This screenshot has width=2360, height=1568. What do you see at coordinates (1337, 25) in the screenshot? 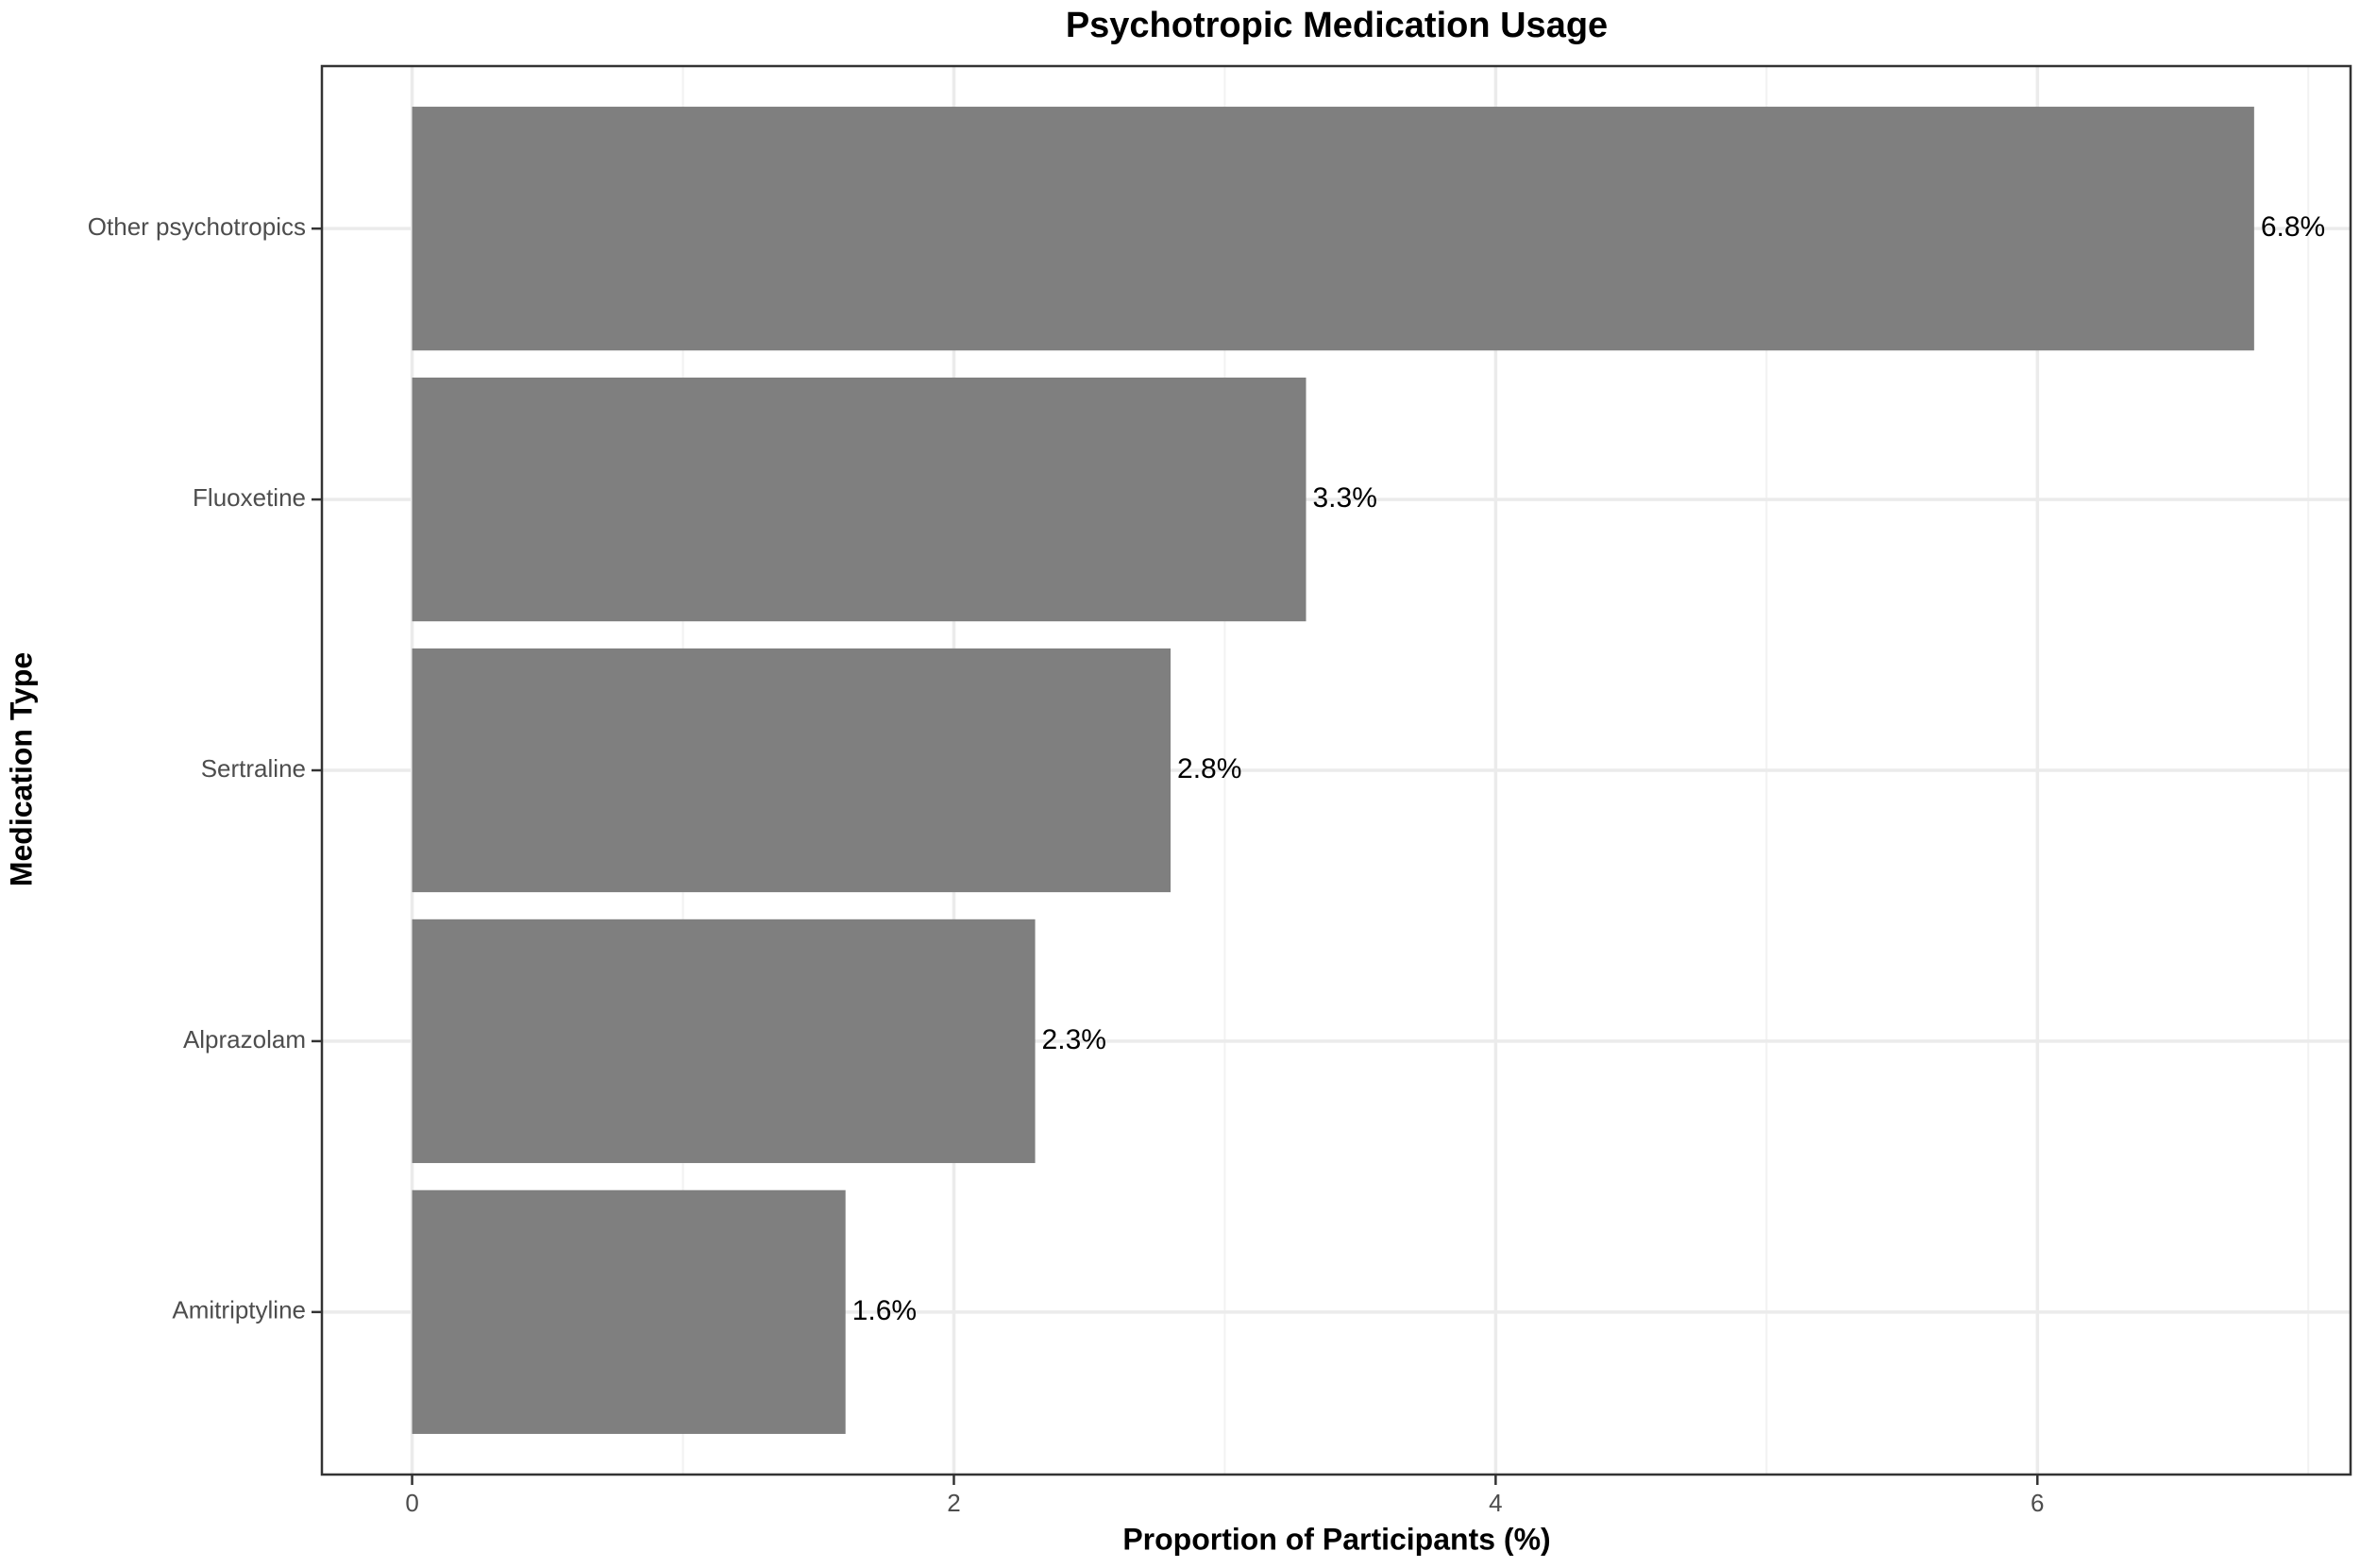
I see `chart-title: Psychotropic Medication Usage` at bounding box center [1337, 25].